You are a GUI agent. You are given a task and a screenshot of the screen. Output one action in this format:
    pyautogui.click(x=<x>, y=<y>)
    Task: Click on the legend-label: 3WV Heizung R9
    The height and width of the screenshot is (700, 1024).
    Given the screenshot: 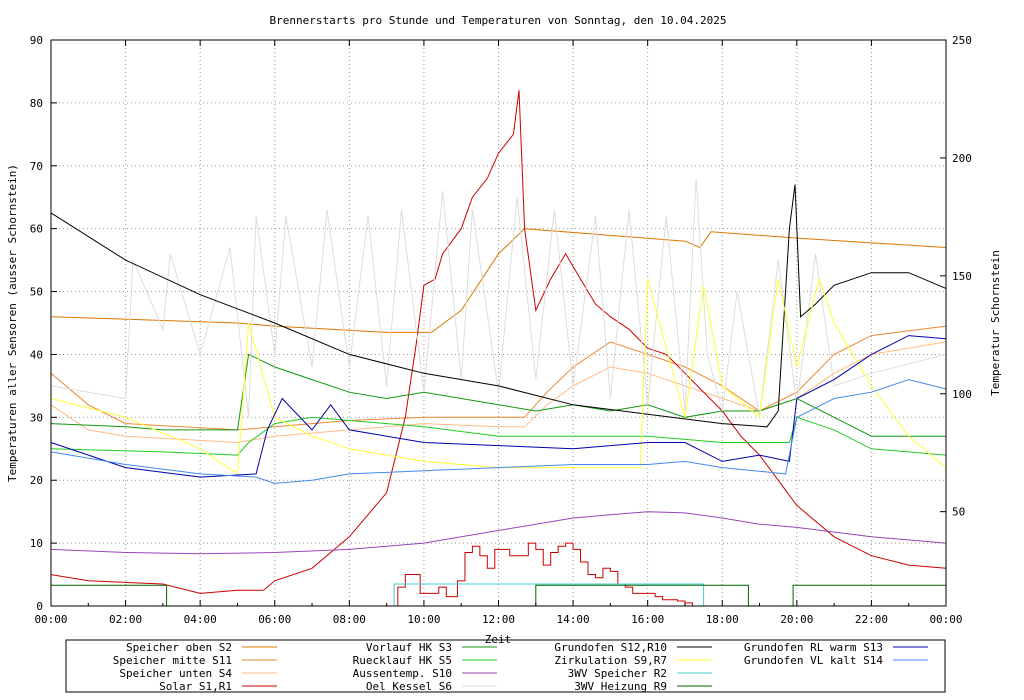 What is the action you would take?
    pyautogui.click(x=620, y=686)
    